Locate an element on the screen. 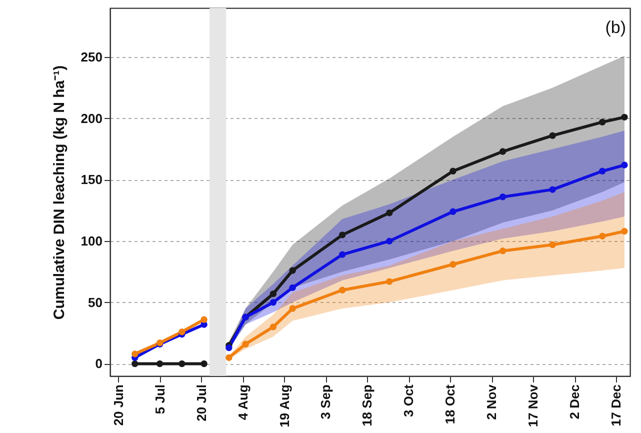 This screenshot has height=433, width=641. y-tick-label: 100 is located at coordinates (91, 241).